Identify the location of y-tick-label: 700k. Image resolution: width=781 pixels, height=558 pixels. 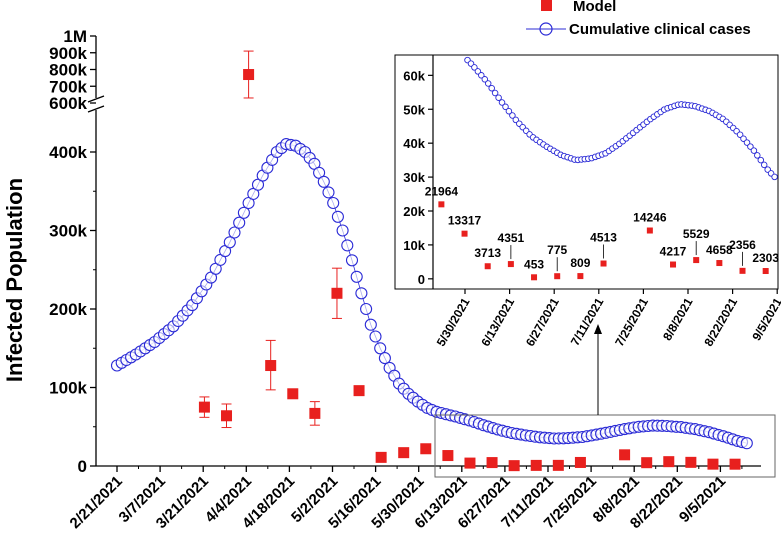
(68, 86).